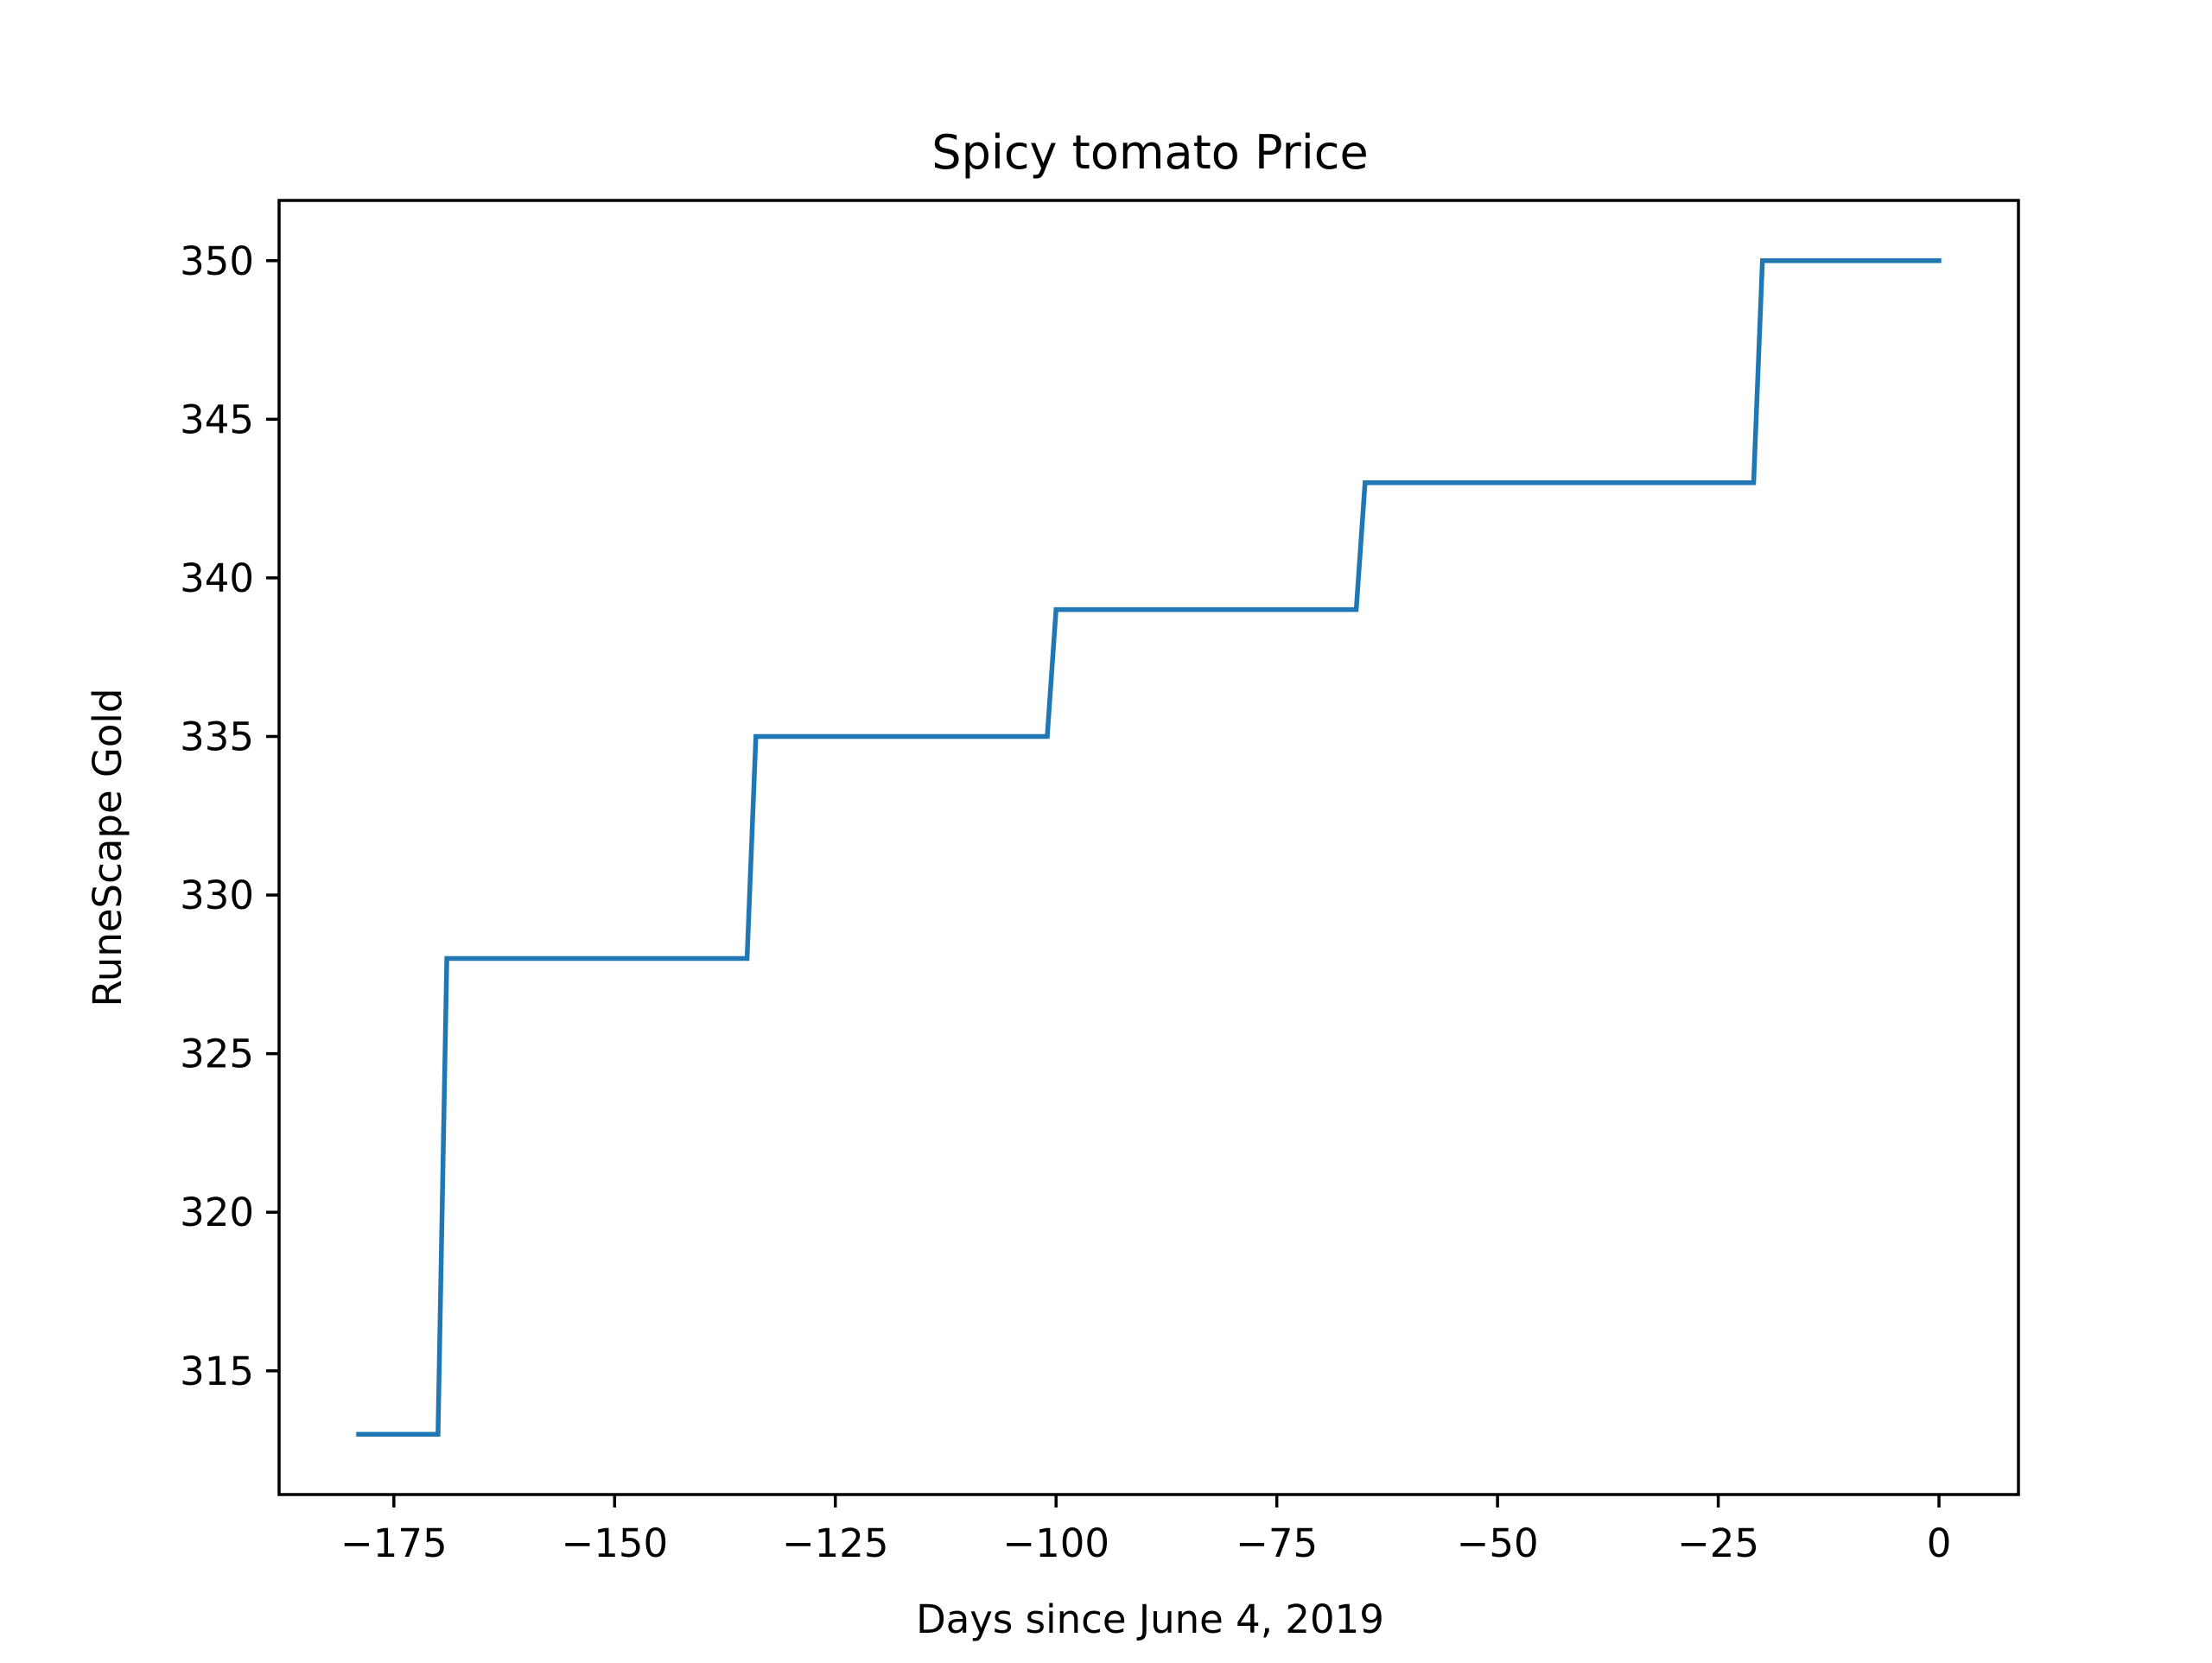 The height and width of the screenshot is (1663, 2212). I want to click on x-tick-label: −150, so click(614, 1543).